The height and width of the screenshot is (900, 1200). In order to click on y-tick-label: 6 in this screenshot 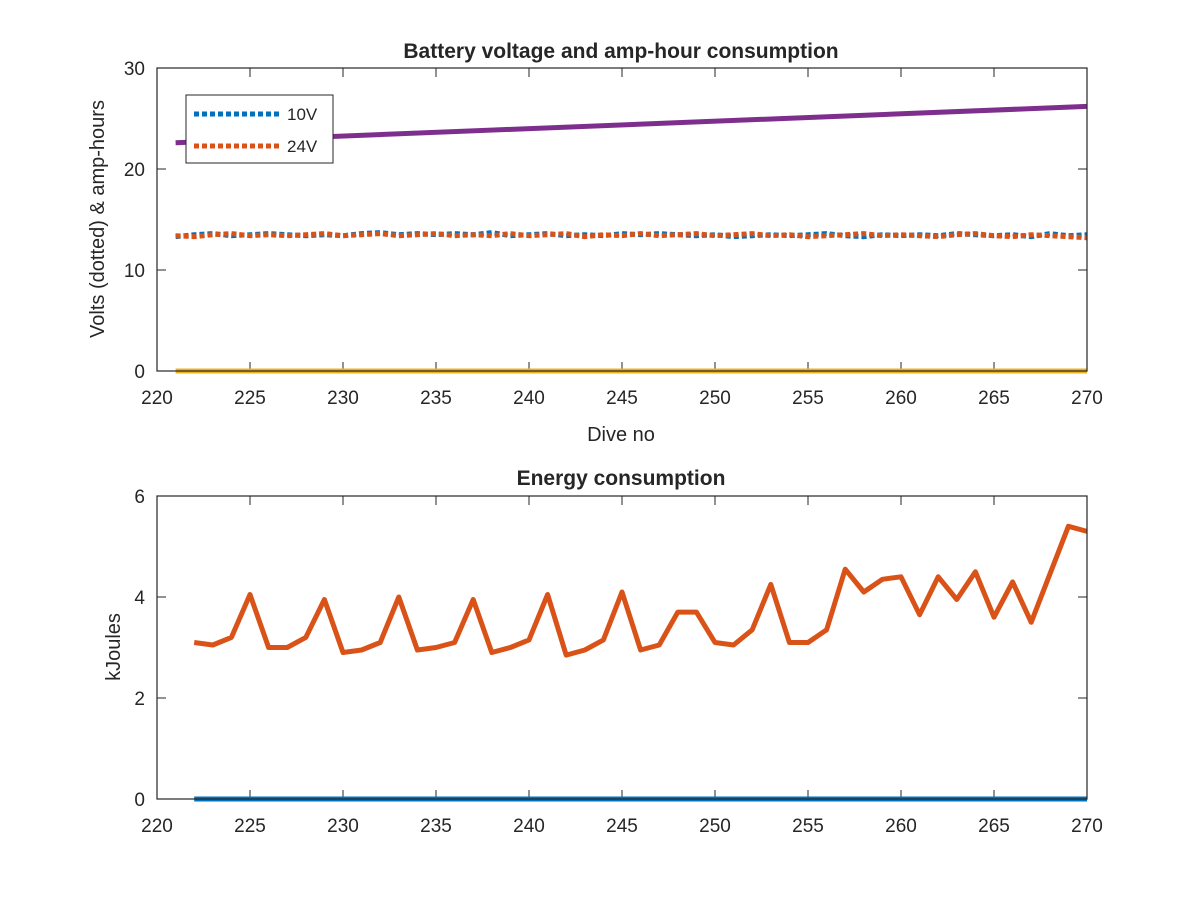, I will do `click(139, 497)`.